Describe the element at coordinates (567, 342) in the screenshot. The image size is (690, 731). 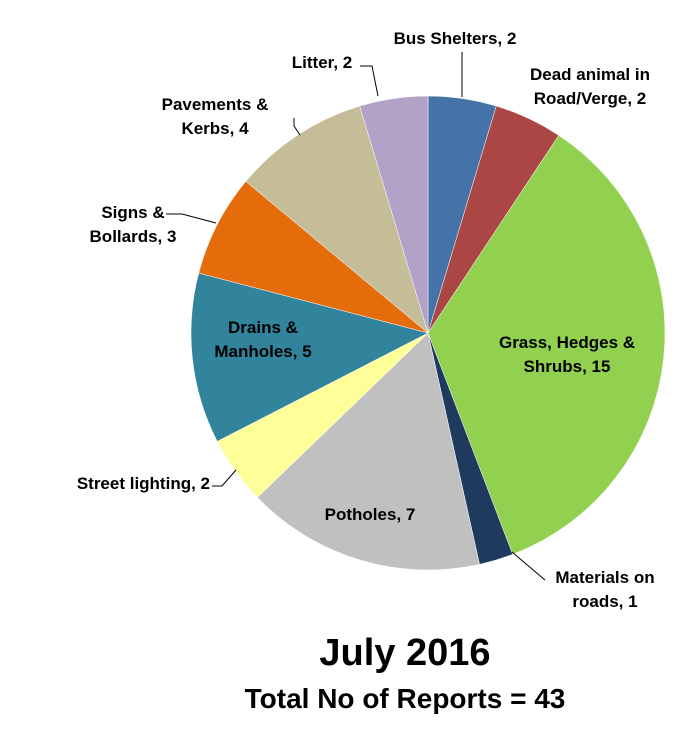
I see `data-label: Grass, Hedges &` at that location.